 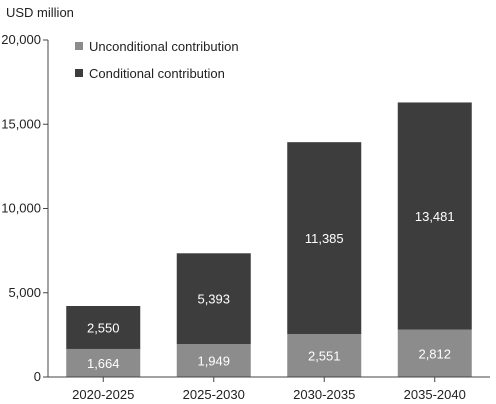 What do you see at coordinates (435, 394) in the screenshot?
I see `x-tick-label: 2035-2040` at bounding box center [435, 394].